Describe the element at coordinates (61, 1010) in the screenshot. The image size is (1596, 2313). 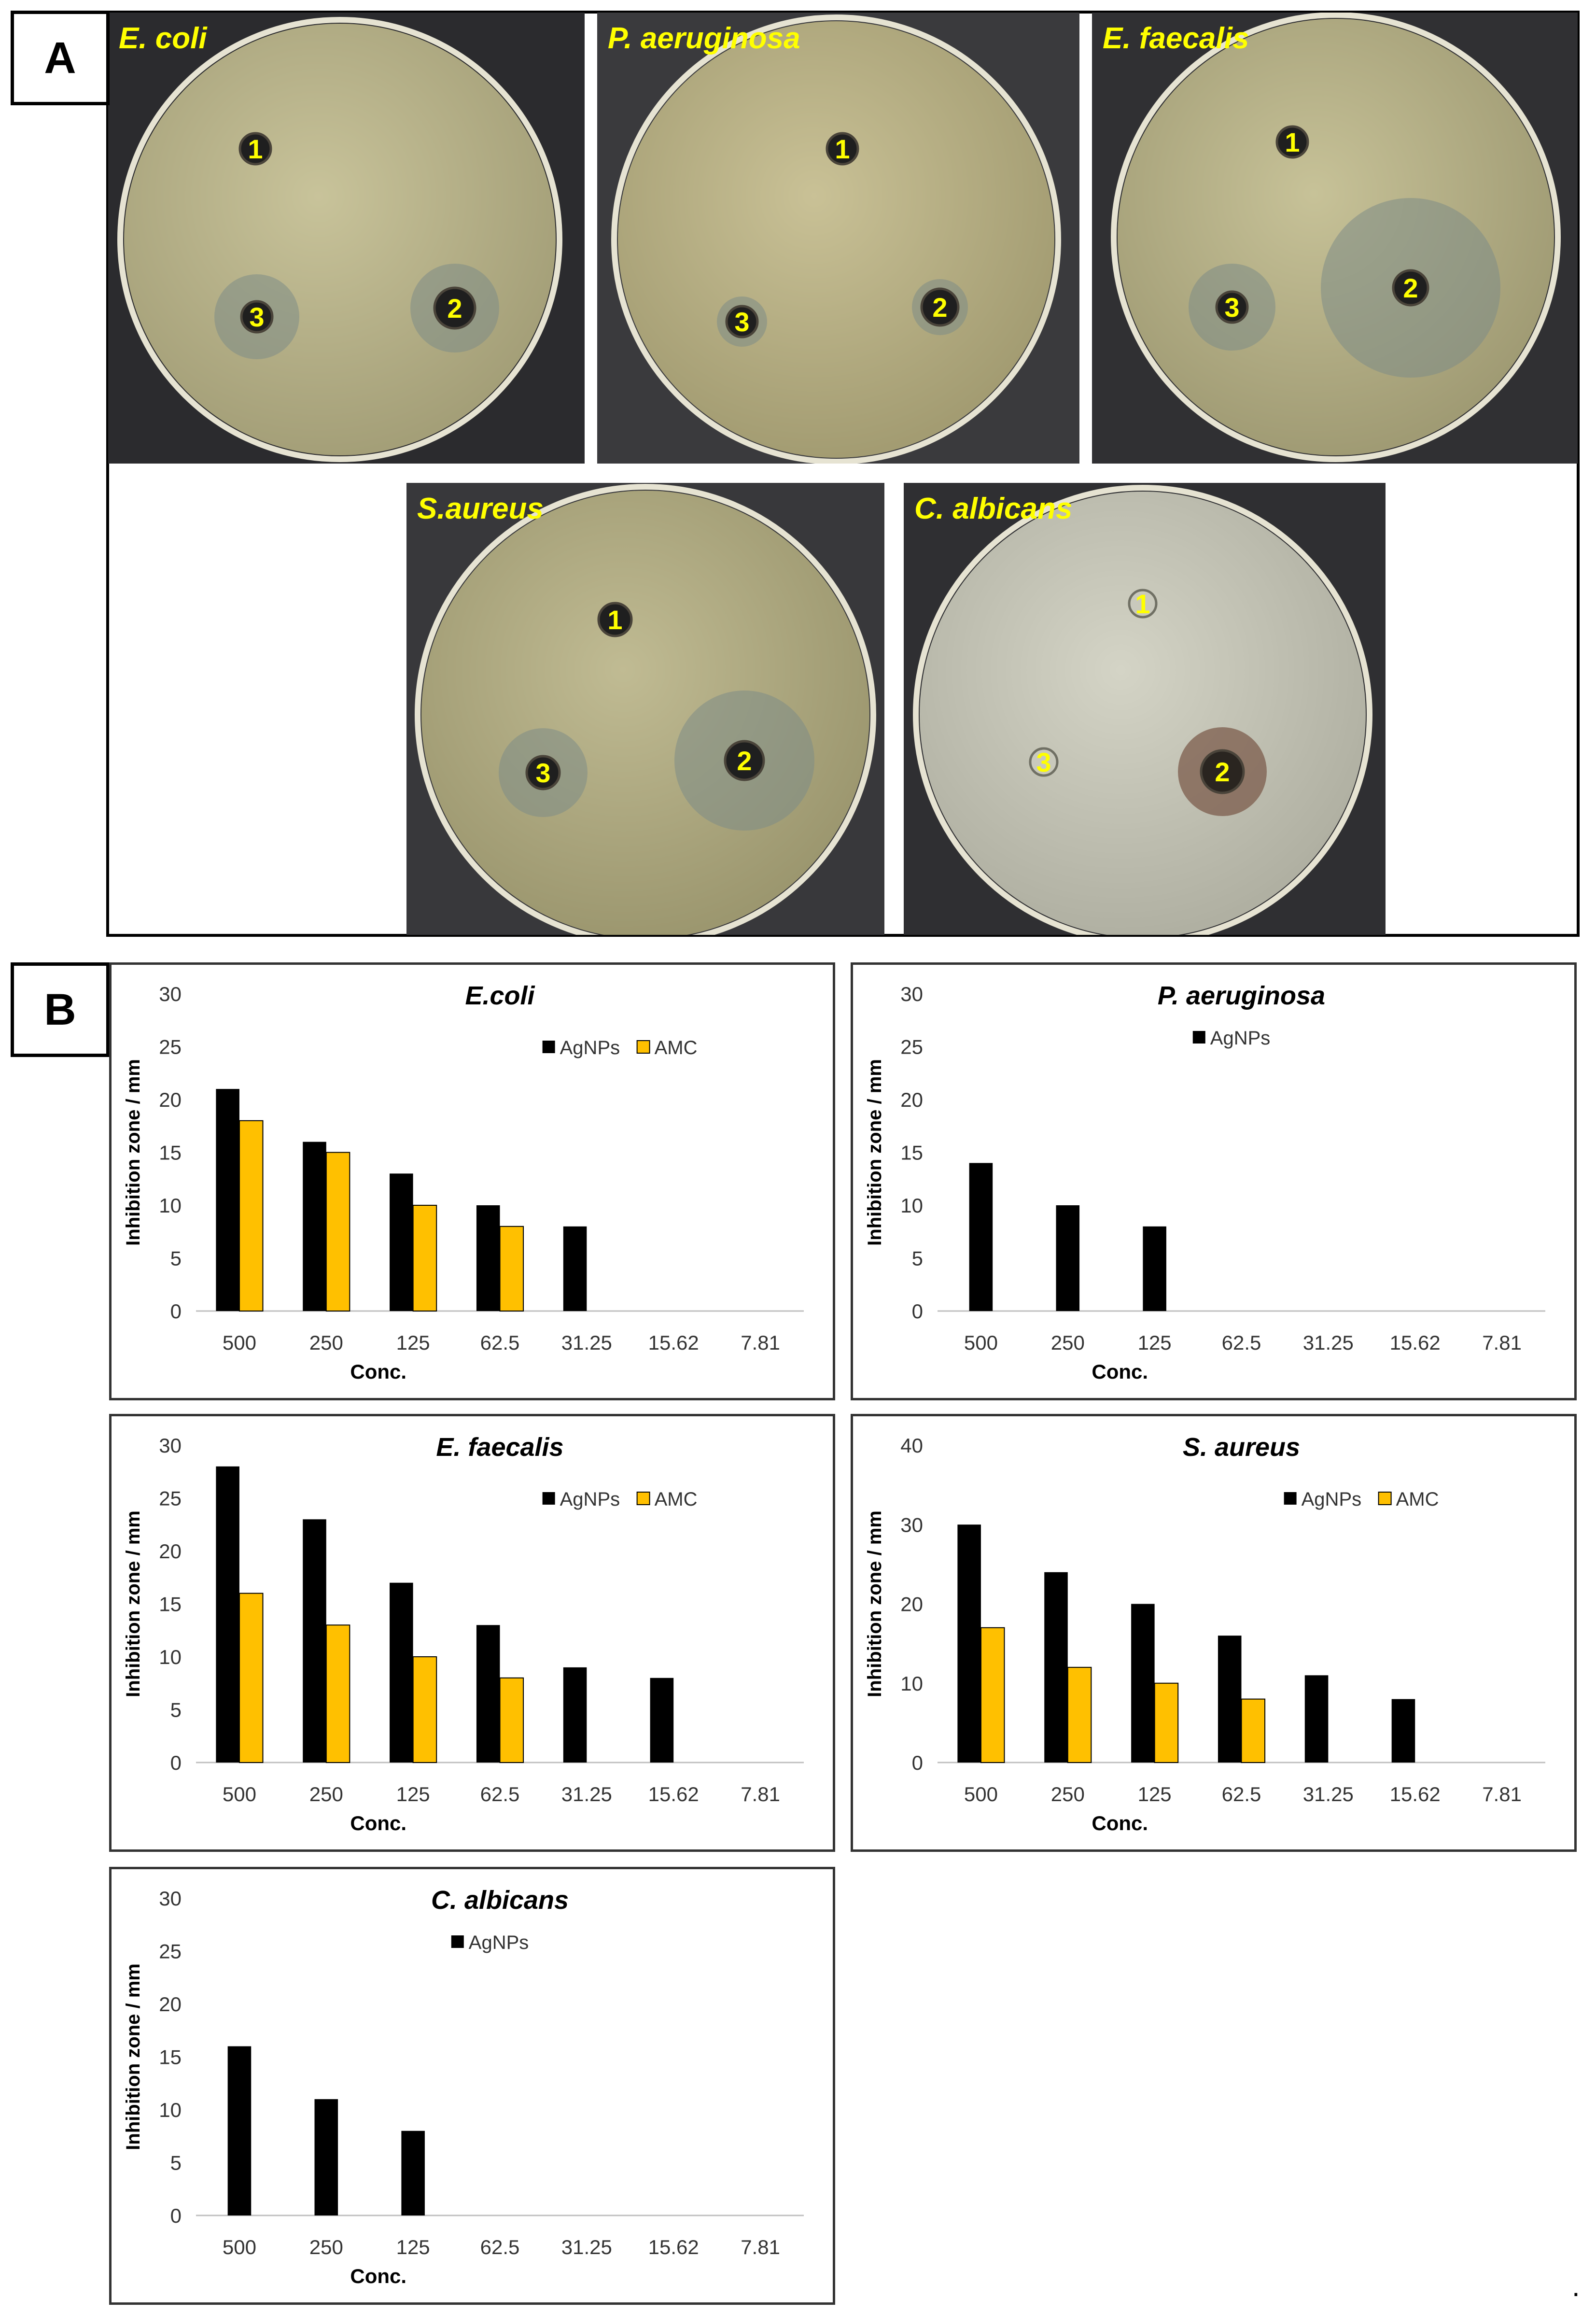
I see `panel-b-label: B` at that location.